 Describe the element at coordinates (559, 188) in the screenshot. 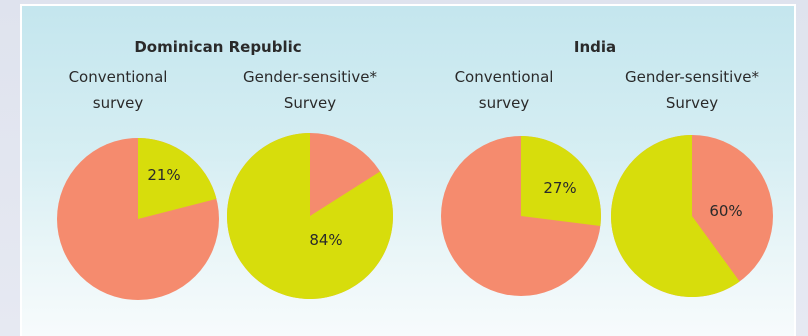

I see `pie-value-label: 27%` at that location.